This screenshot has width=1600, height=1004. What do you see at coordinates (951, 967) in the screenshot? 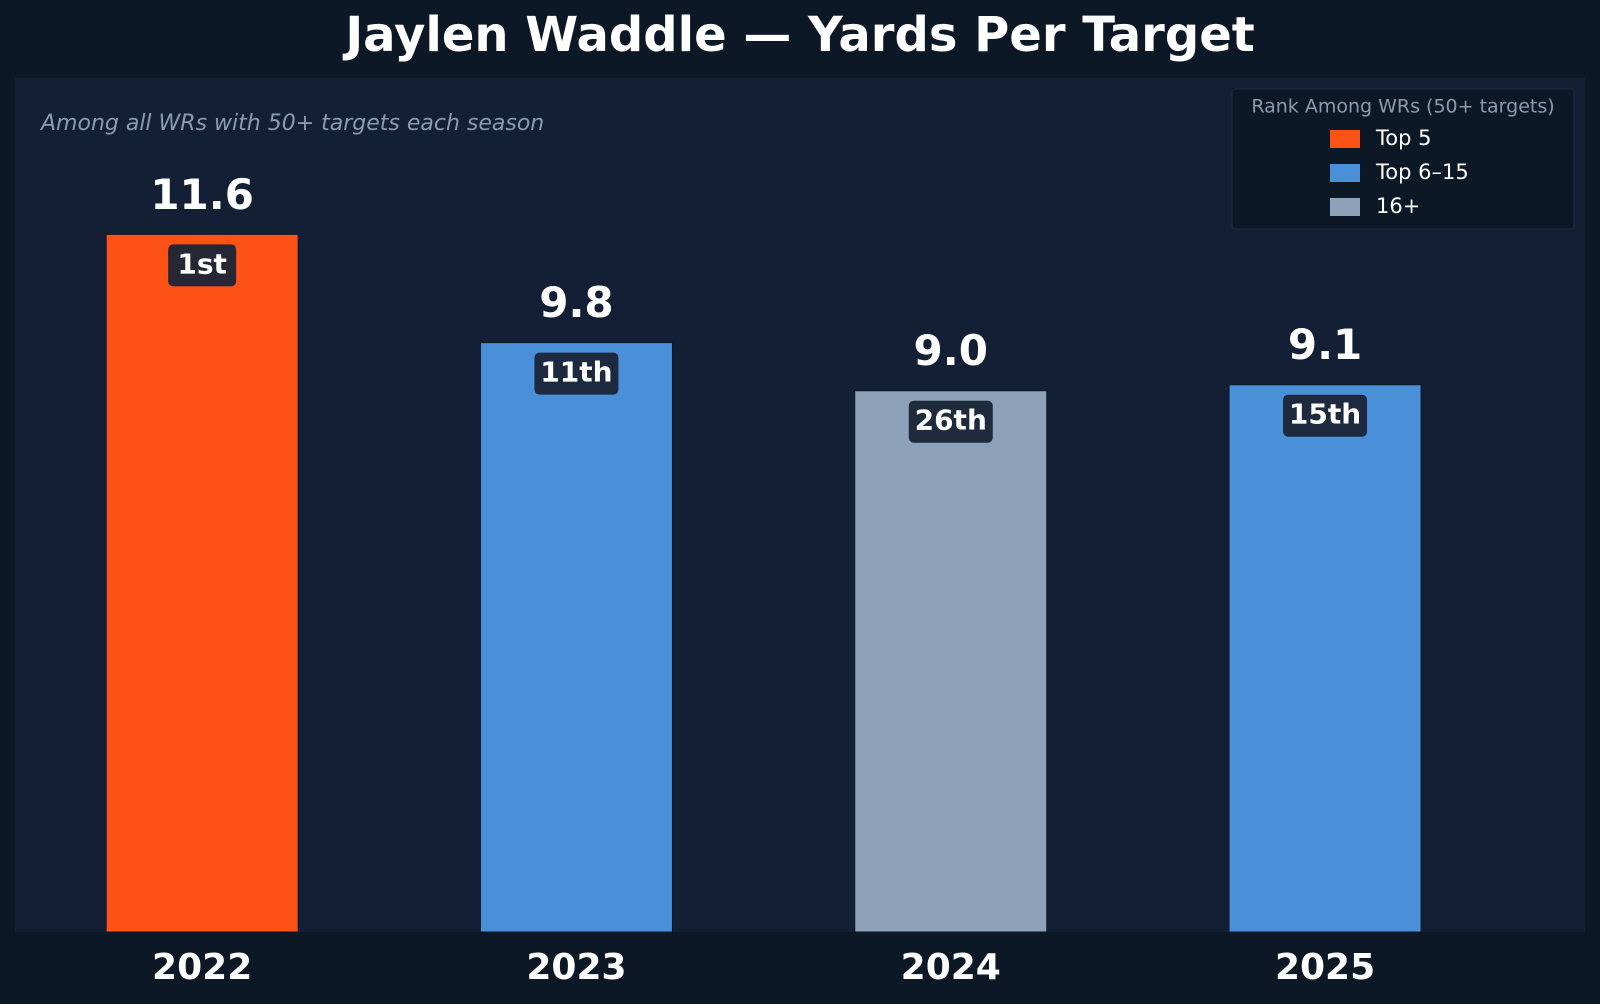
I see `x-tick-label: 2024` at bounding box center [951, 967].